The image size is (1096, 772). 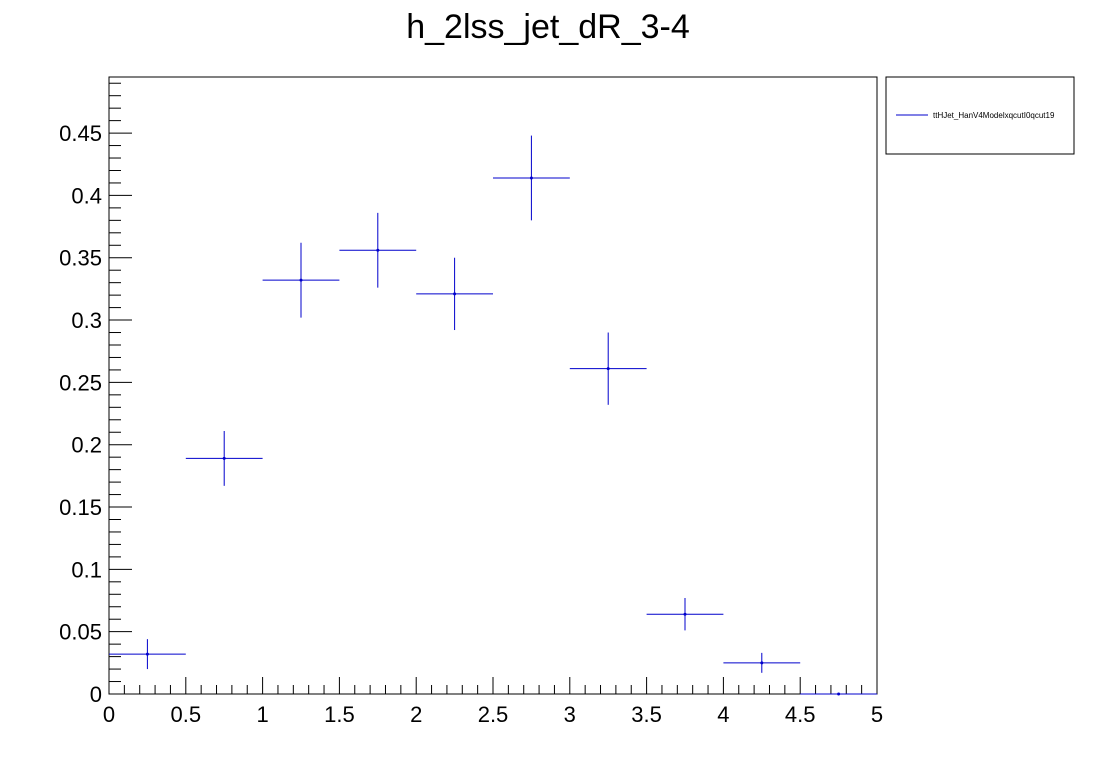 What do you see at coordinates (109, 714) in the screenshot?
I see `x-tick-label: 0` at bounding box center [109, 714].